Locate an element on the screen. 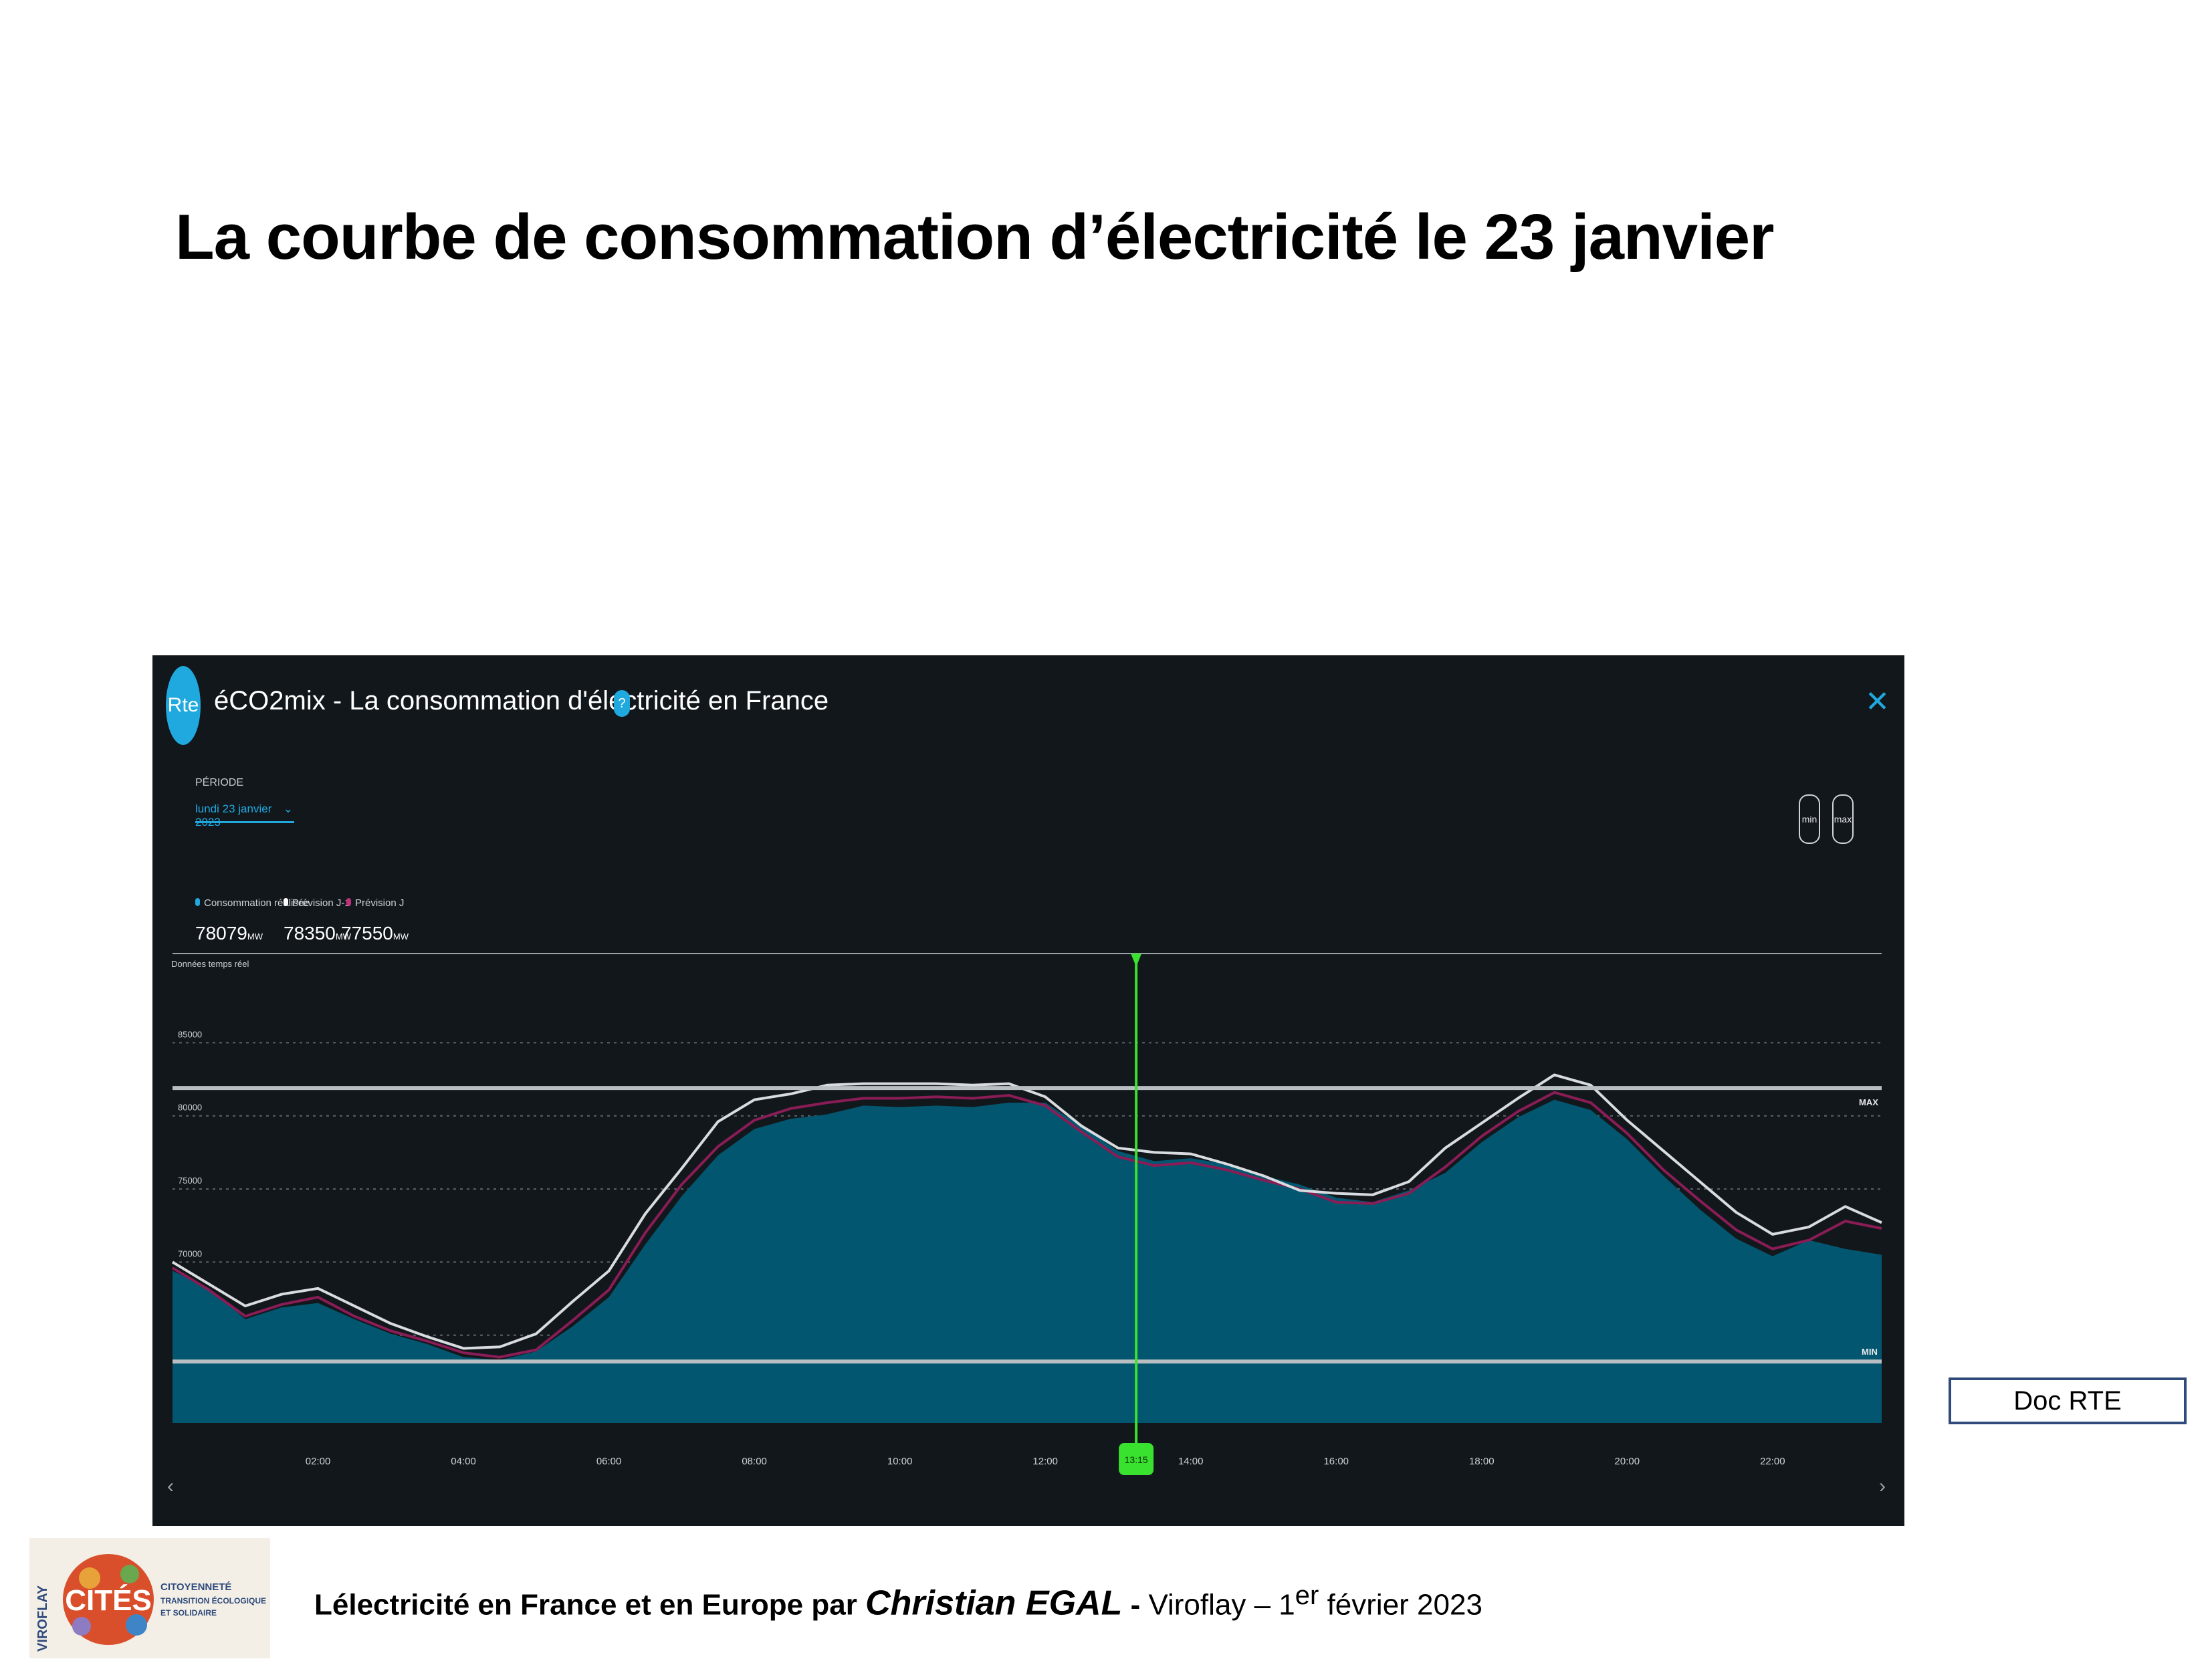 This screenshot has width=2212, height=1659. x-tick-label: 18:00 is located at coordinates (1482, 1461).